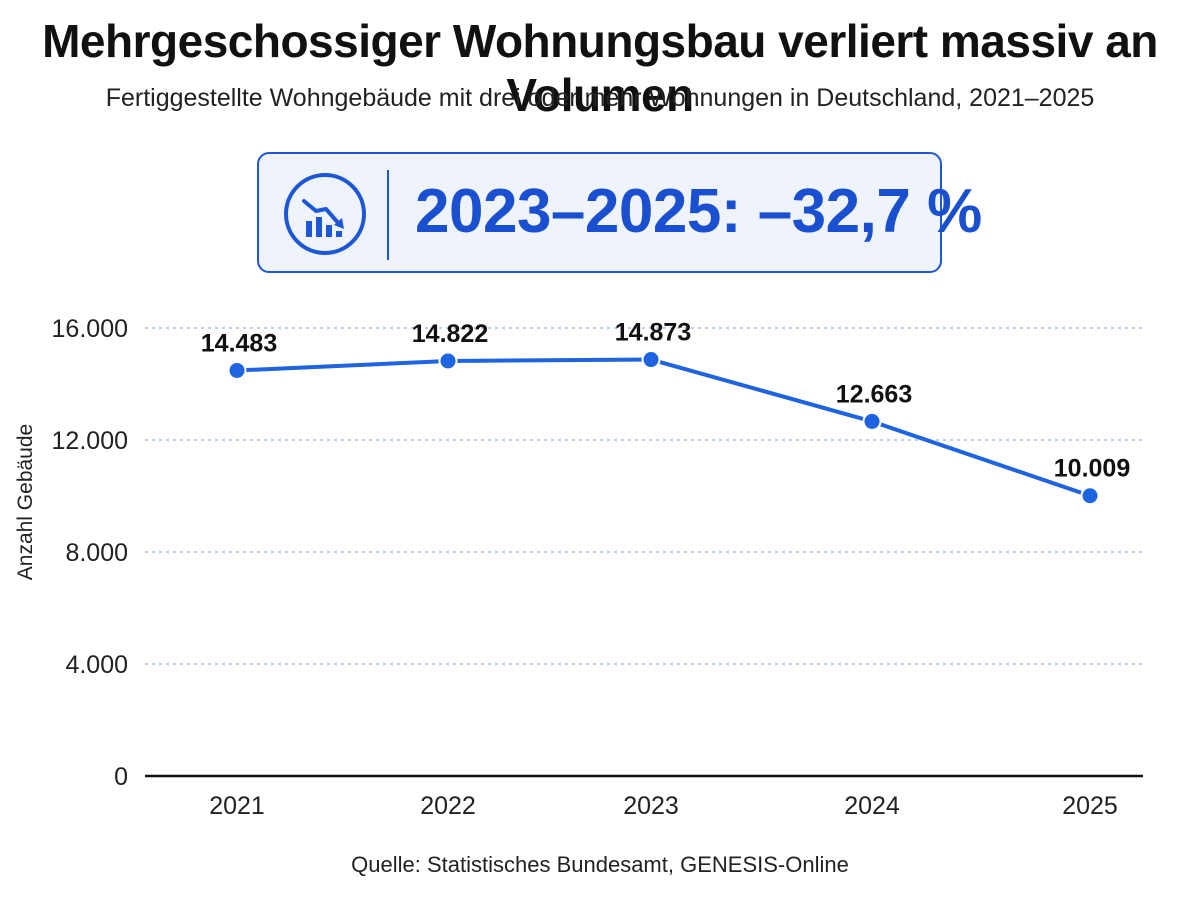  Describe the element at coordinates (448, 806) in the screenshot. I see `x-tick-label: 2022` at that location.